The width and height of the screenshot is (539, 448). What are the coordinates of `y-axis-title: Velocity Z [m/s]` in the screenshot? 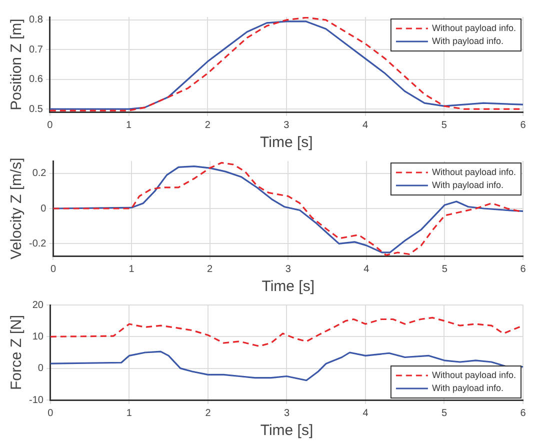 It's located at (17, 209).